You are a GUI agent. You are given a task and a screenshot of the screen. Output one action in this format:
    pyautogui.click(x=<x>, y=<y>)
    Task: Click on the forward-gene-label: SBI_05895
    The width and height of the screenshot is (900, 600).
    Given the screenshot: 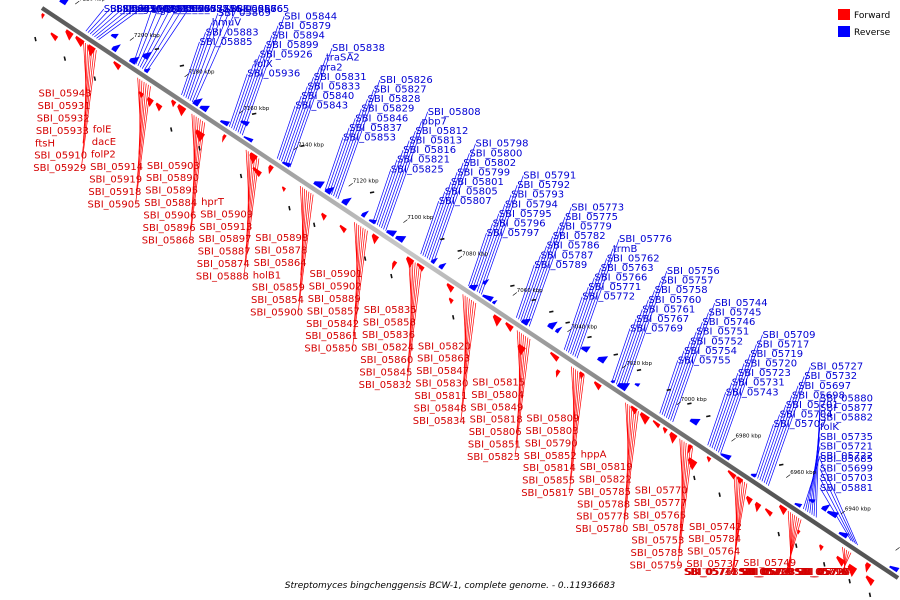 What is the action you would take?
    pyautogui.click(x=171, y=191)
    